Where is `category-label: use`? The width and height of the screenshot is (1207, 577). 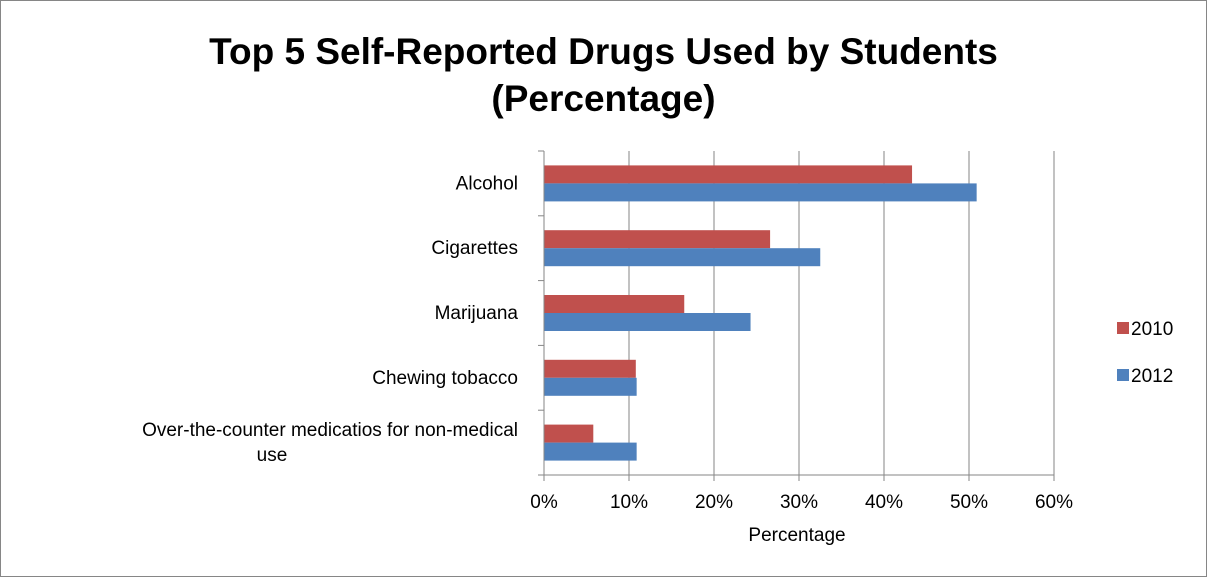
category-label: use is located at coordinates (272, 455).